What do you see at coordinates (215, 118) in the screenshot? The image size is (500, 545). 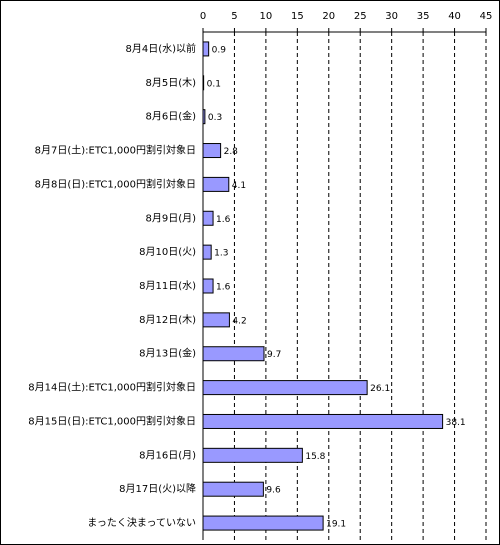 I see `value-label: 0.3` at bounding box center [215, 118].